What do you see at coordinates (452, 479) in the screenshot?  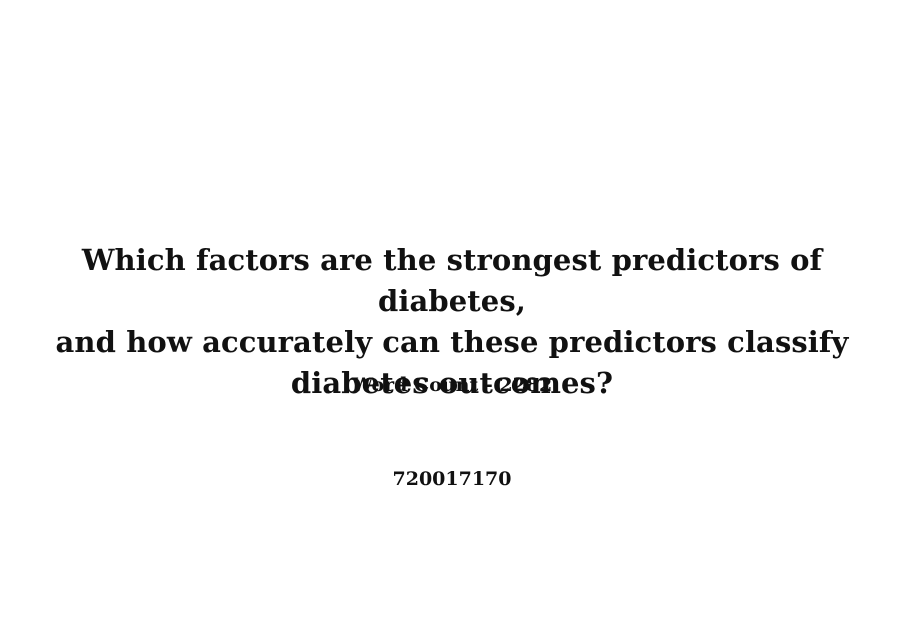 I see `candidate-number: 720017170` at bounding box center [452, 479].